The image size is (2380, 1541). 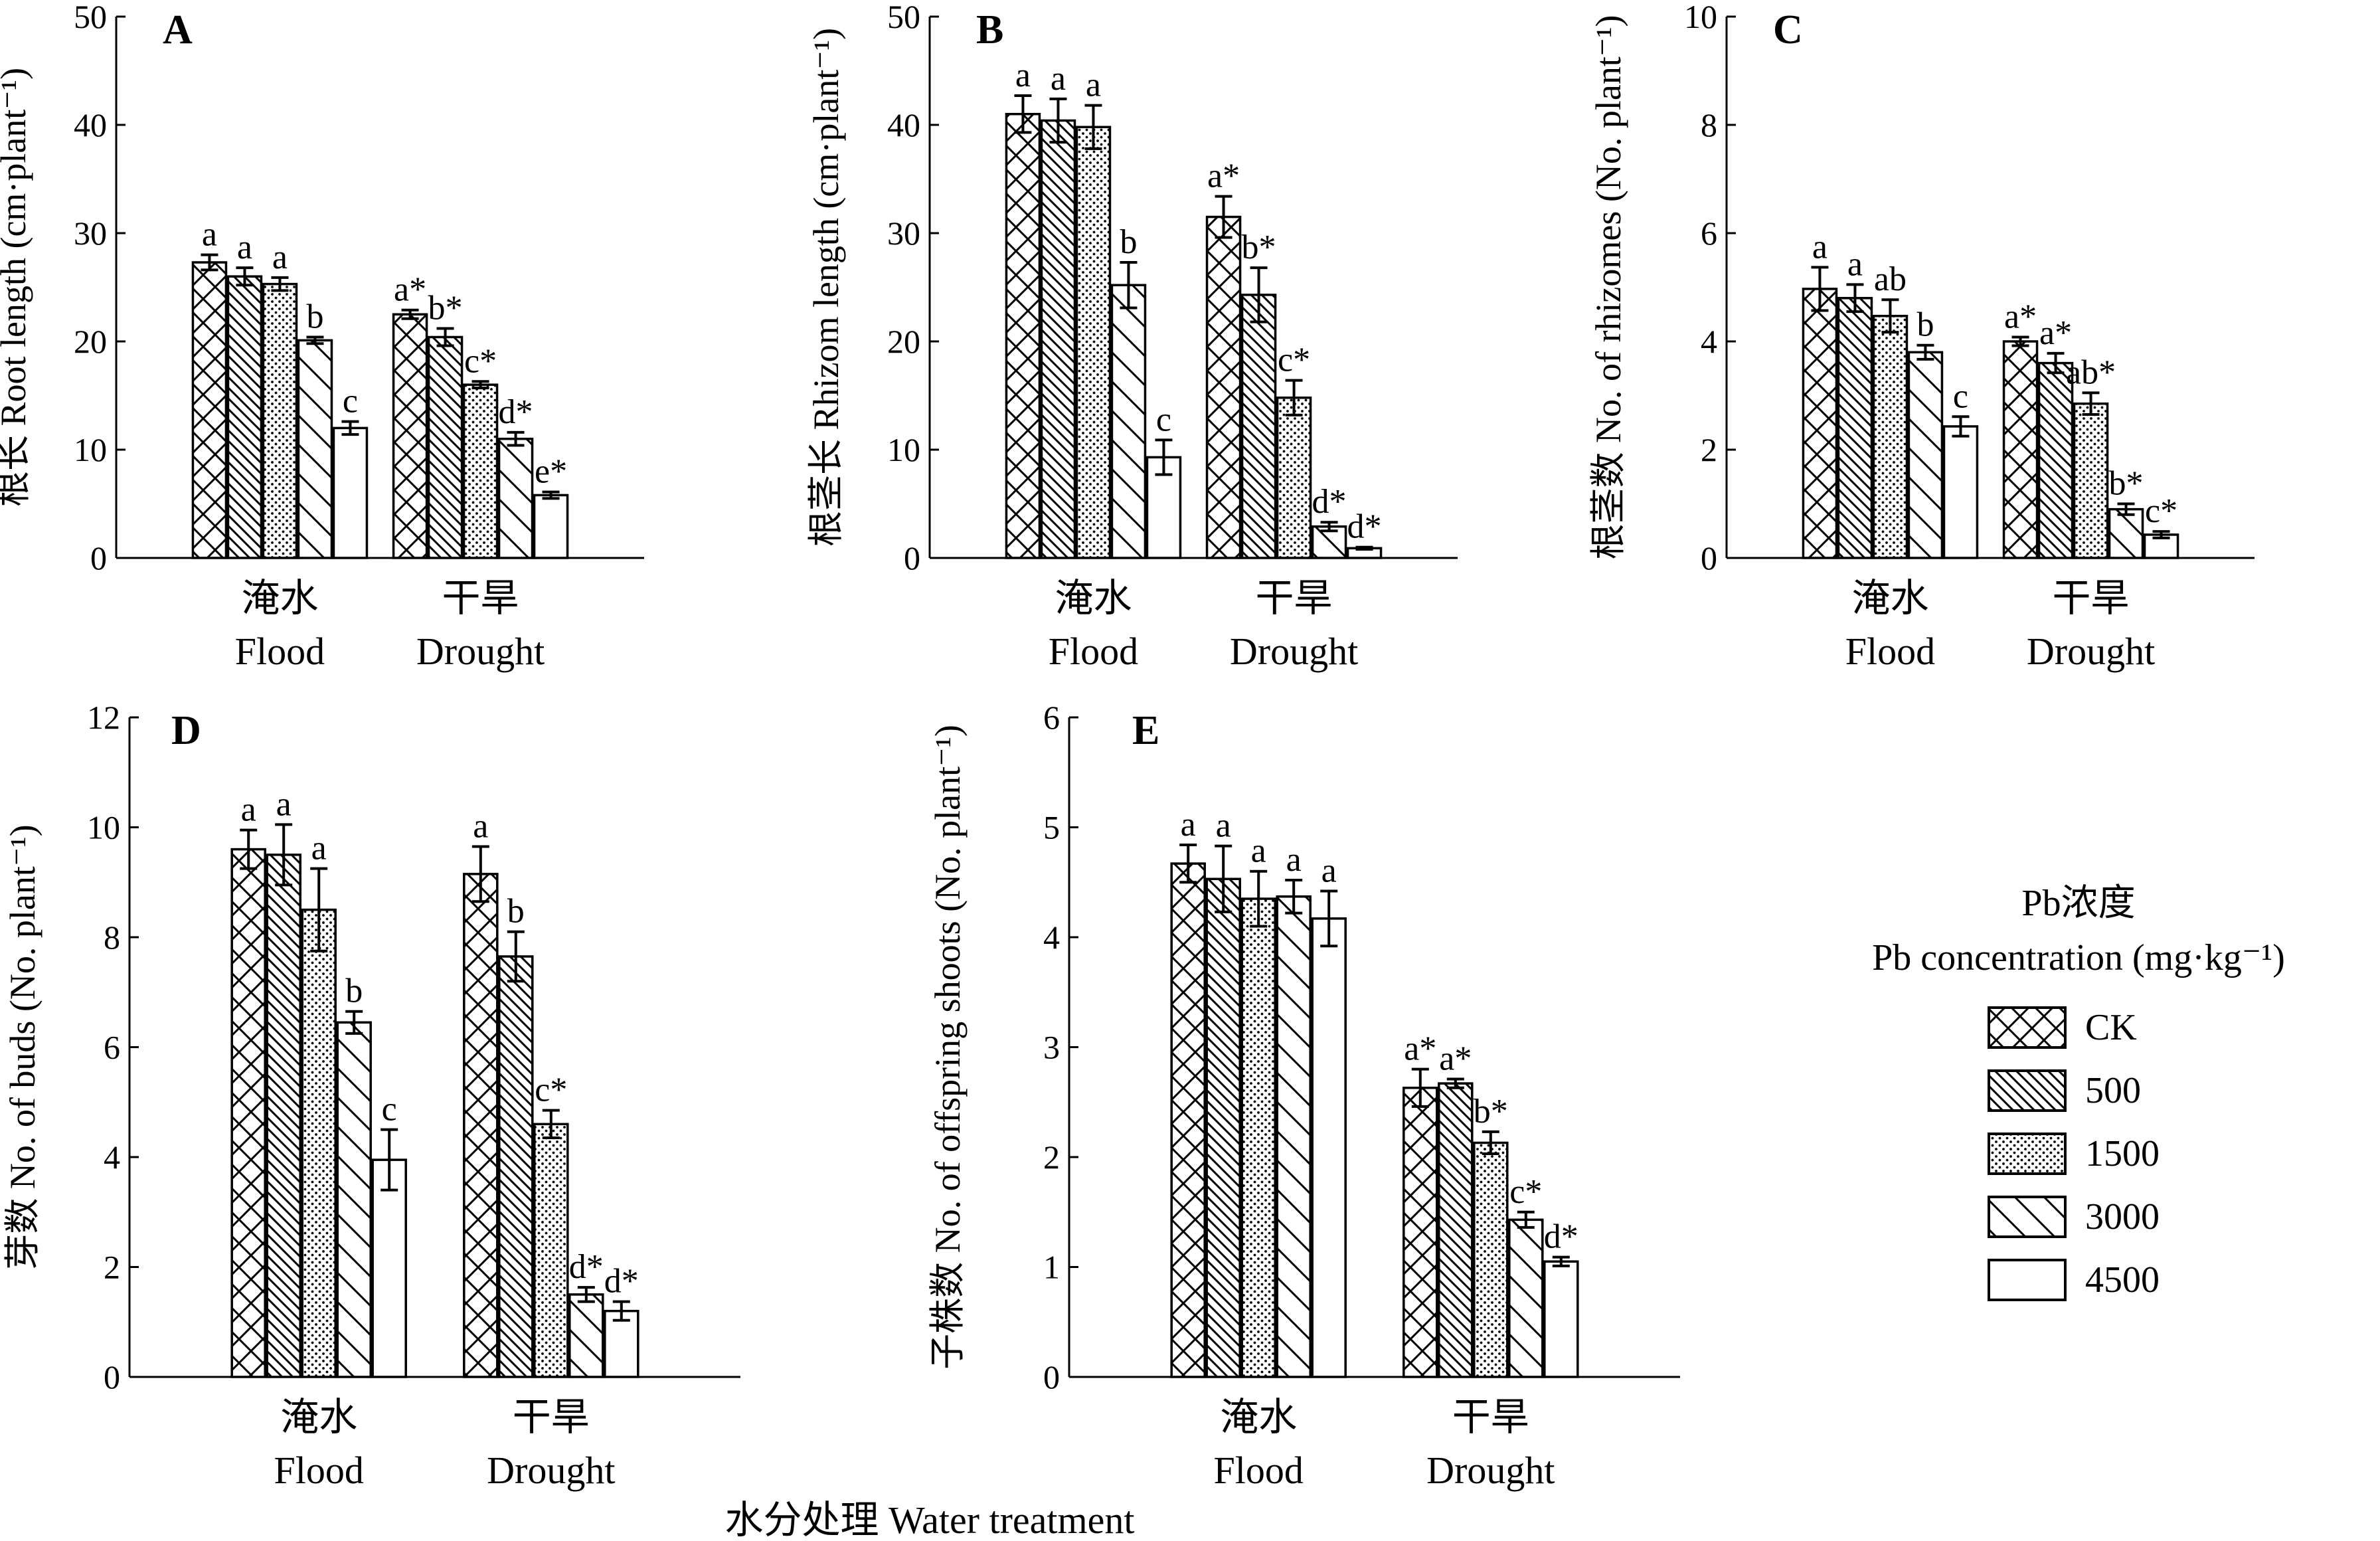 I want to click on y-tick-label: 8, so click(x=112, y=937).